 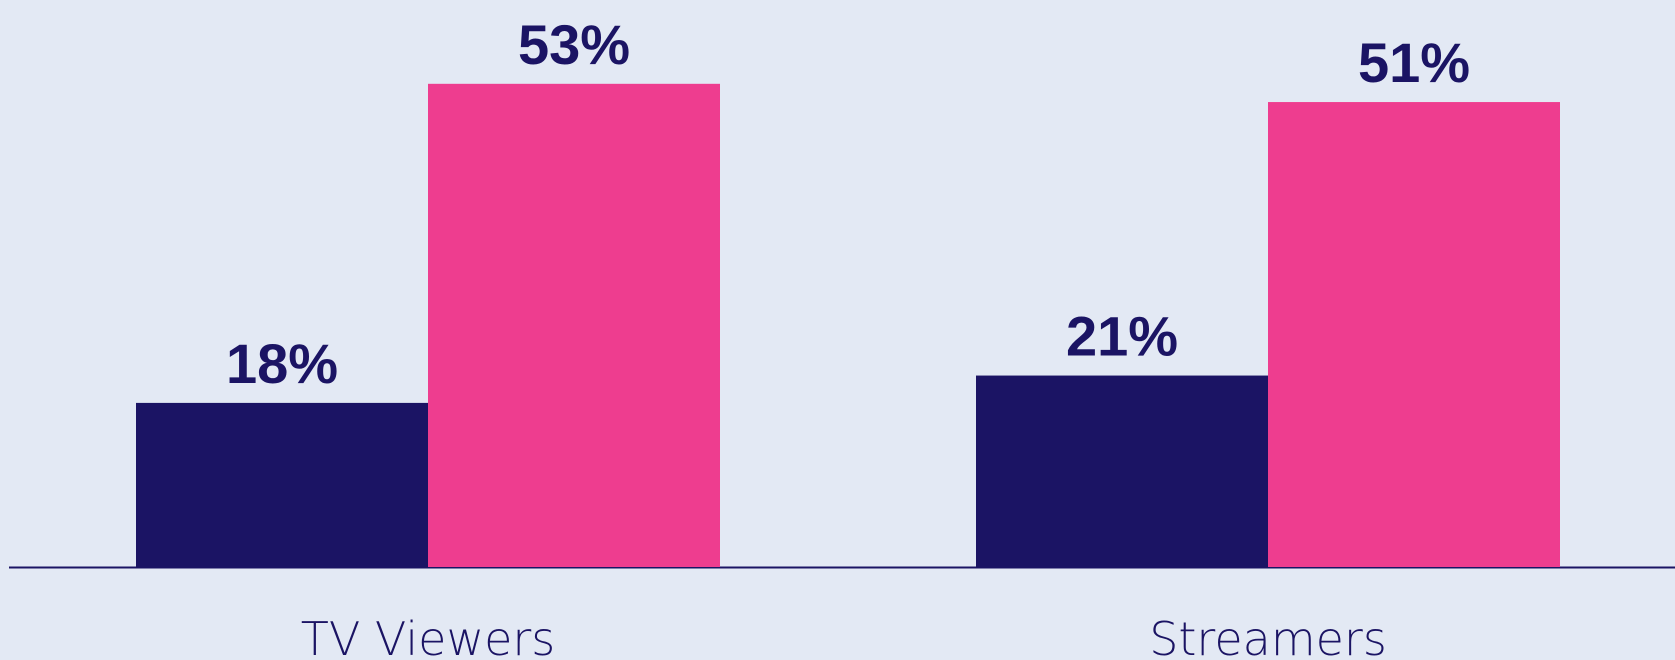 I want to click on data-label: 53%, so click(x=574, y=44).